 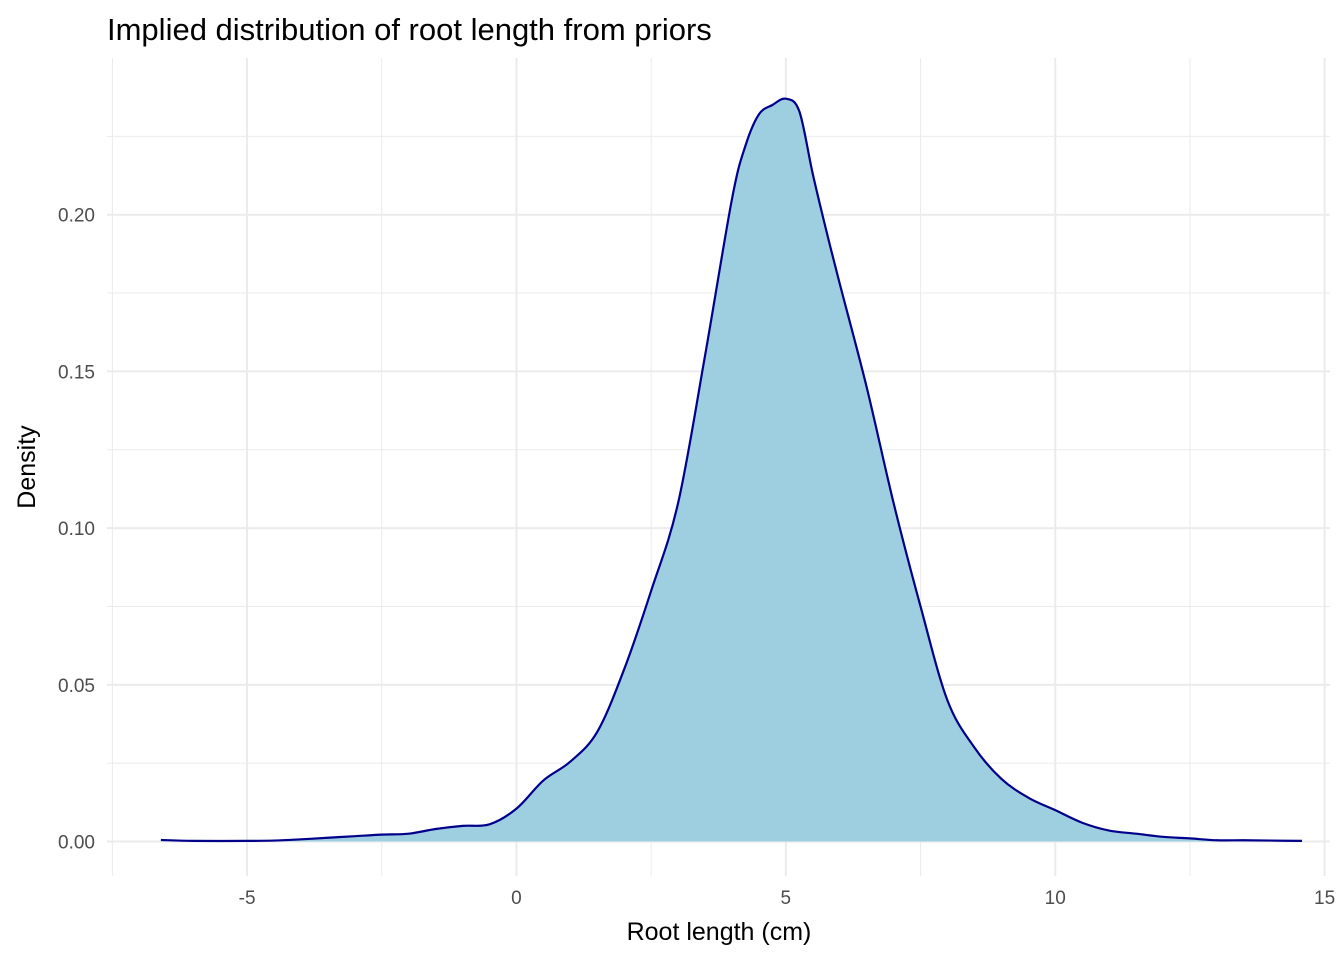 I want to click on x-tick-label: 15, so click(x=1324, y=898).